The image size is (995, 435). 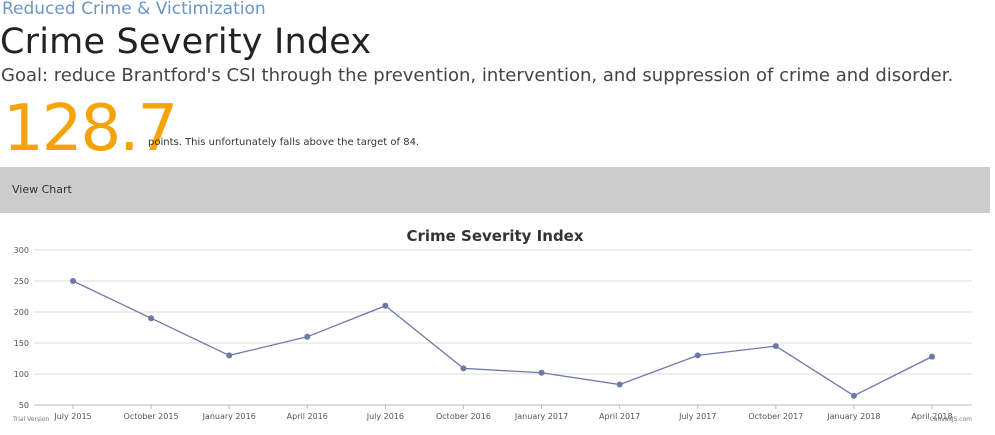 I want to click on x-tick-label: July 2016, so click(x=385, y=416).